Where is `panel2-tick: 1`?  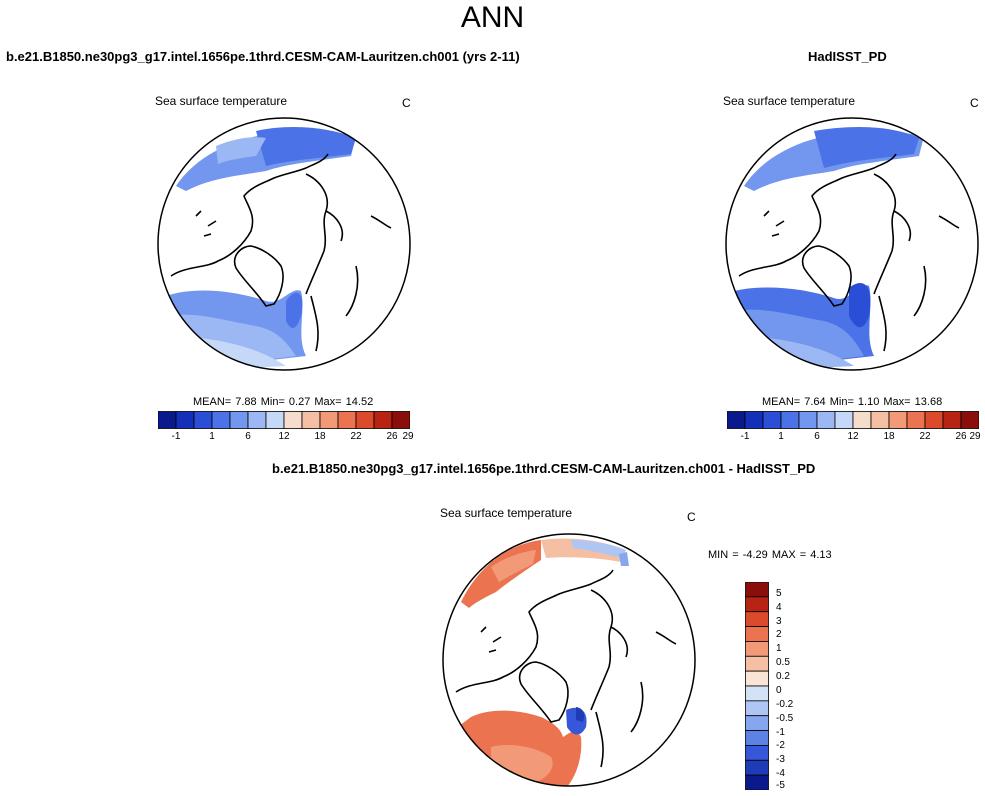 panel2-tick: 1 is located at coordinates (781, 436).